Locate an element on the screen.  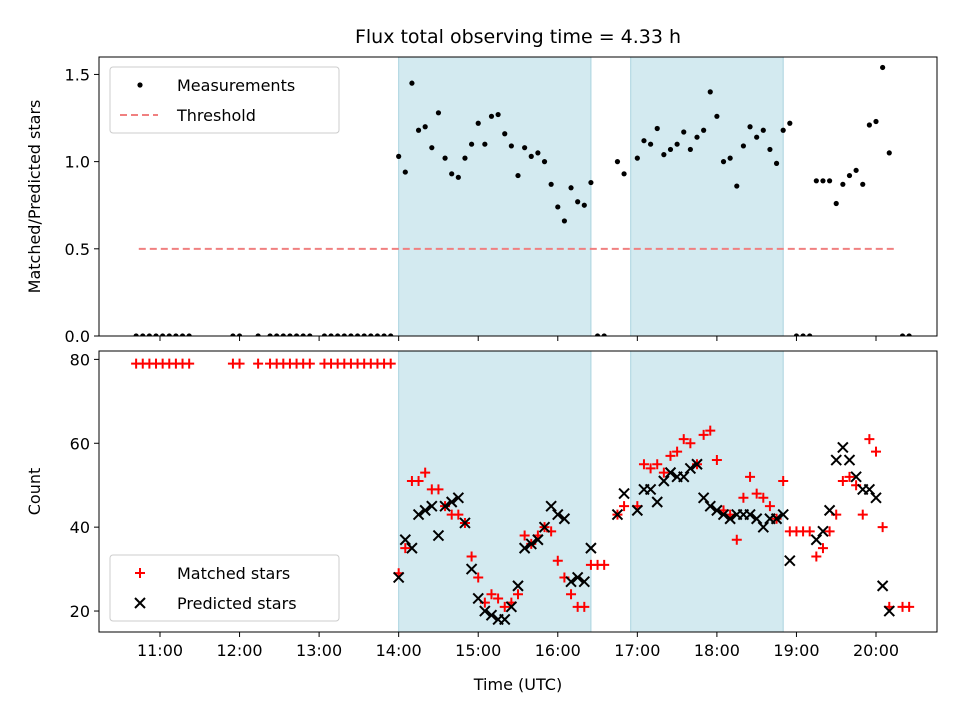
legend: Matched stars Predicted stars is located at coordinates (224, 588).